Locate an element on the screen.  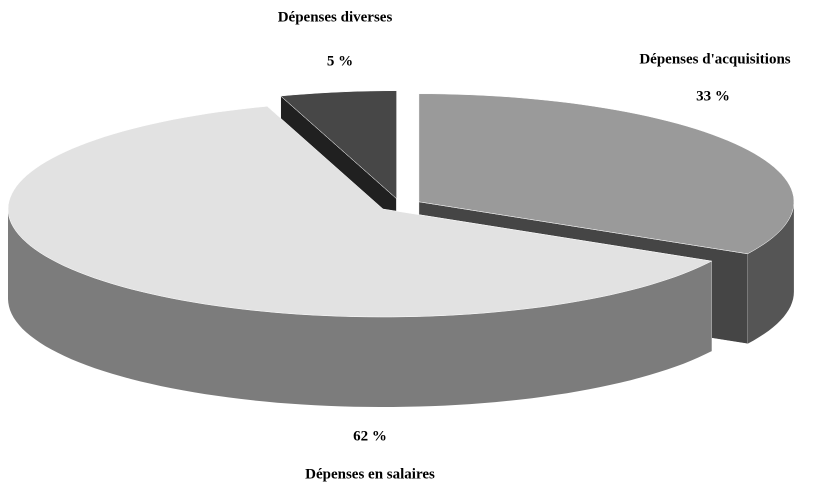
category-label: Dépenses en salaires is located at coordinates (370, 474).